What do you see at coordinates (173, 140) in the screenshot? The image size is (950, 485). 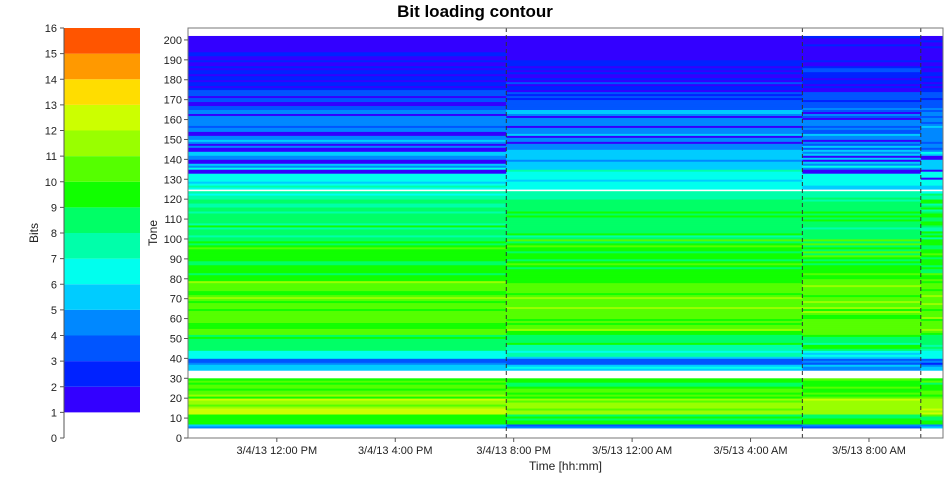 I see `tone-tick-label: 150` at bounding box center [173, 140].